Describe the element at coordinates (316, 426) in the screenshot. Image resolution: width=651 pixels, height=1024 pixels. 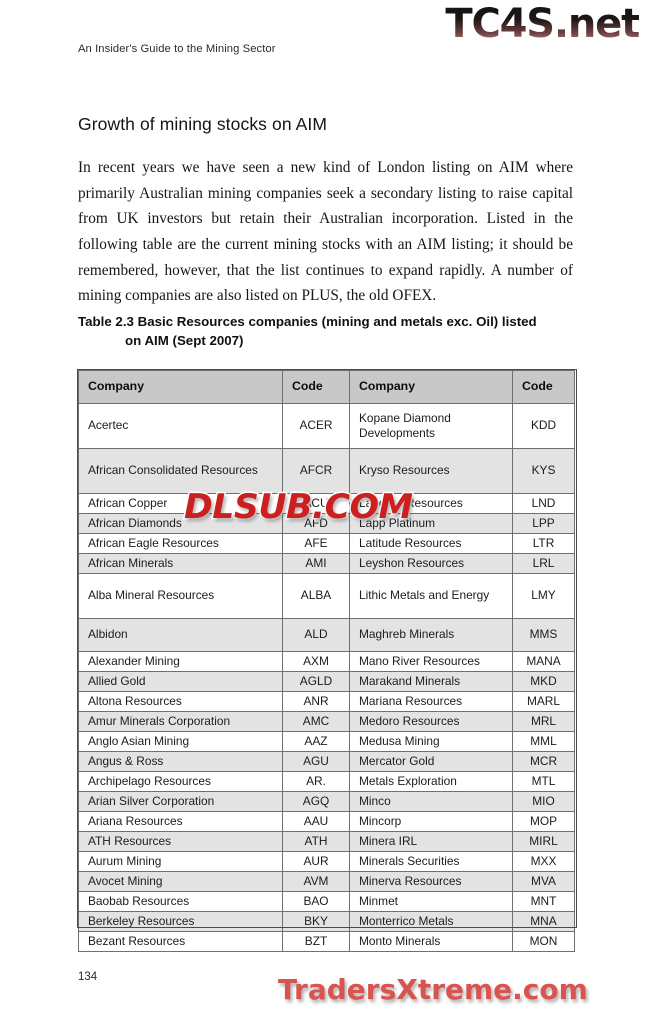
I see `cell-code-left: ACER` at that location.